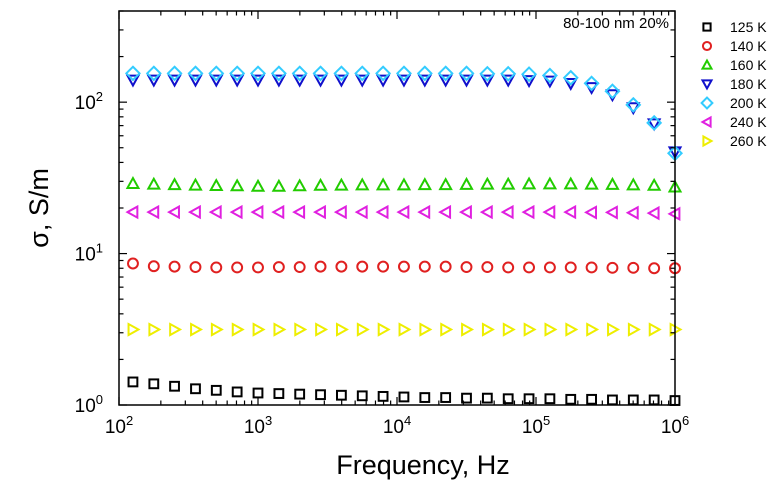 The image size is (781, 488). What do you see at coordinates (89, 404) in the screenshot?
I see `y-tick-label: 10⁰` at bounding box center [89, 404].